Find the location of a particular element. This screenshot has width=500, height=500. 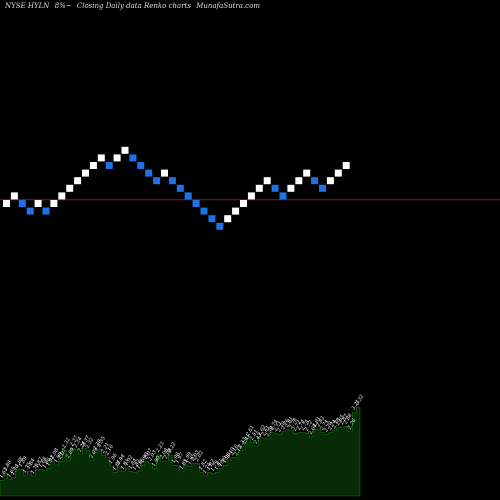

volume-value-label: 2.21 is located at coordinates (105, 449).